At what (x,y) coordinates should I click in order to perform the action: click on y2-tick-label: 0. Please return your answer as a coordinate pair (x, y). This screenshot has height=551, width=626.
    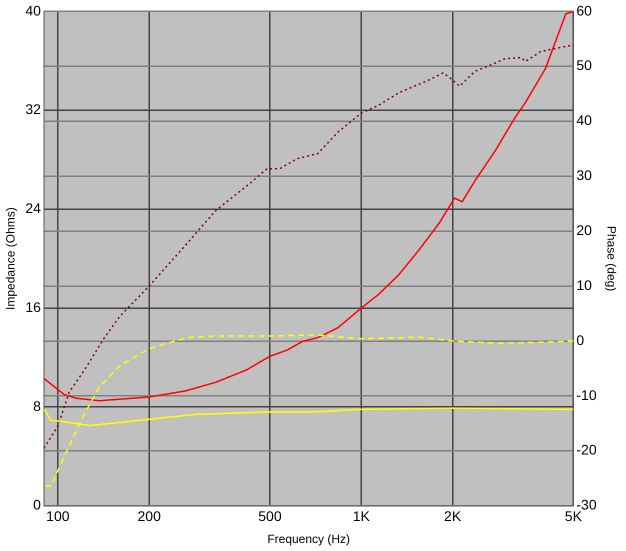
    Looking at the image, I should click on (580, 340).